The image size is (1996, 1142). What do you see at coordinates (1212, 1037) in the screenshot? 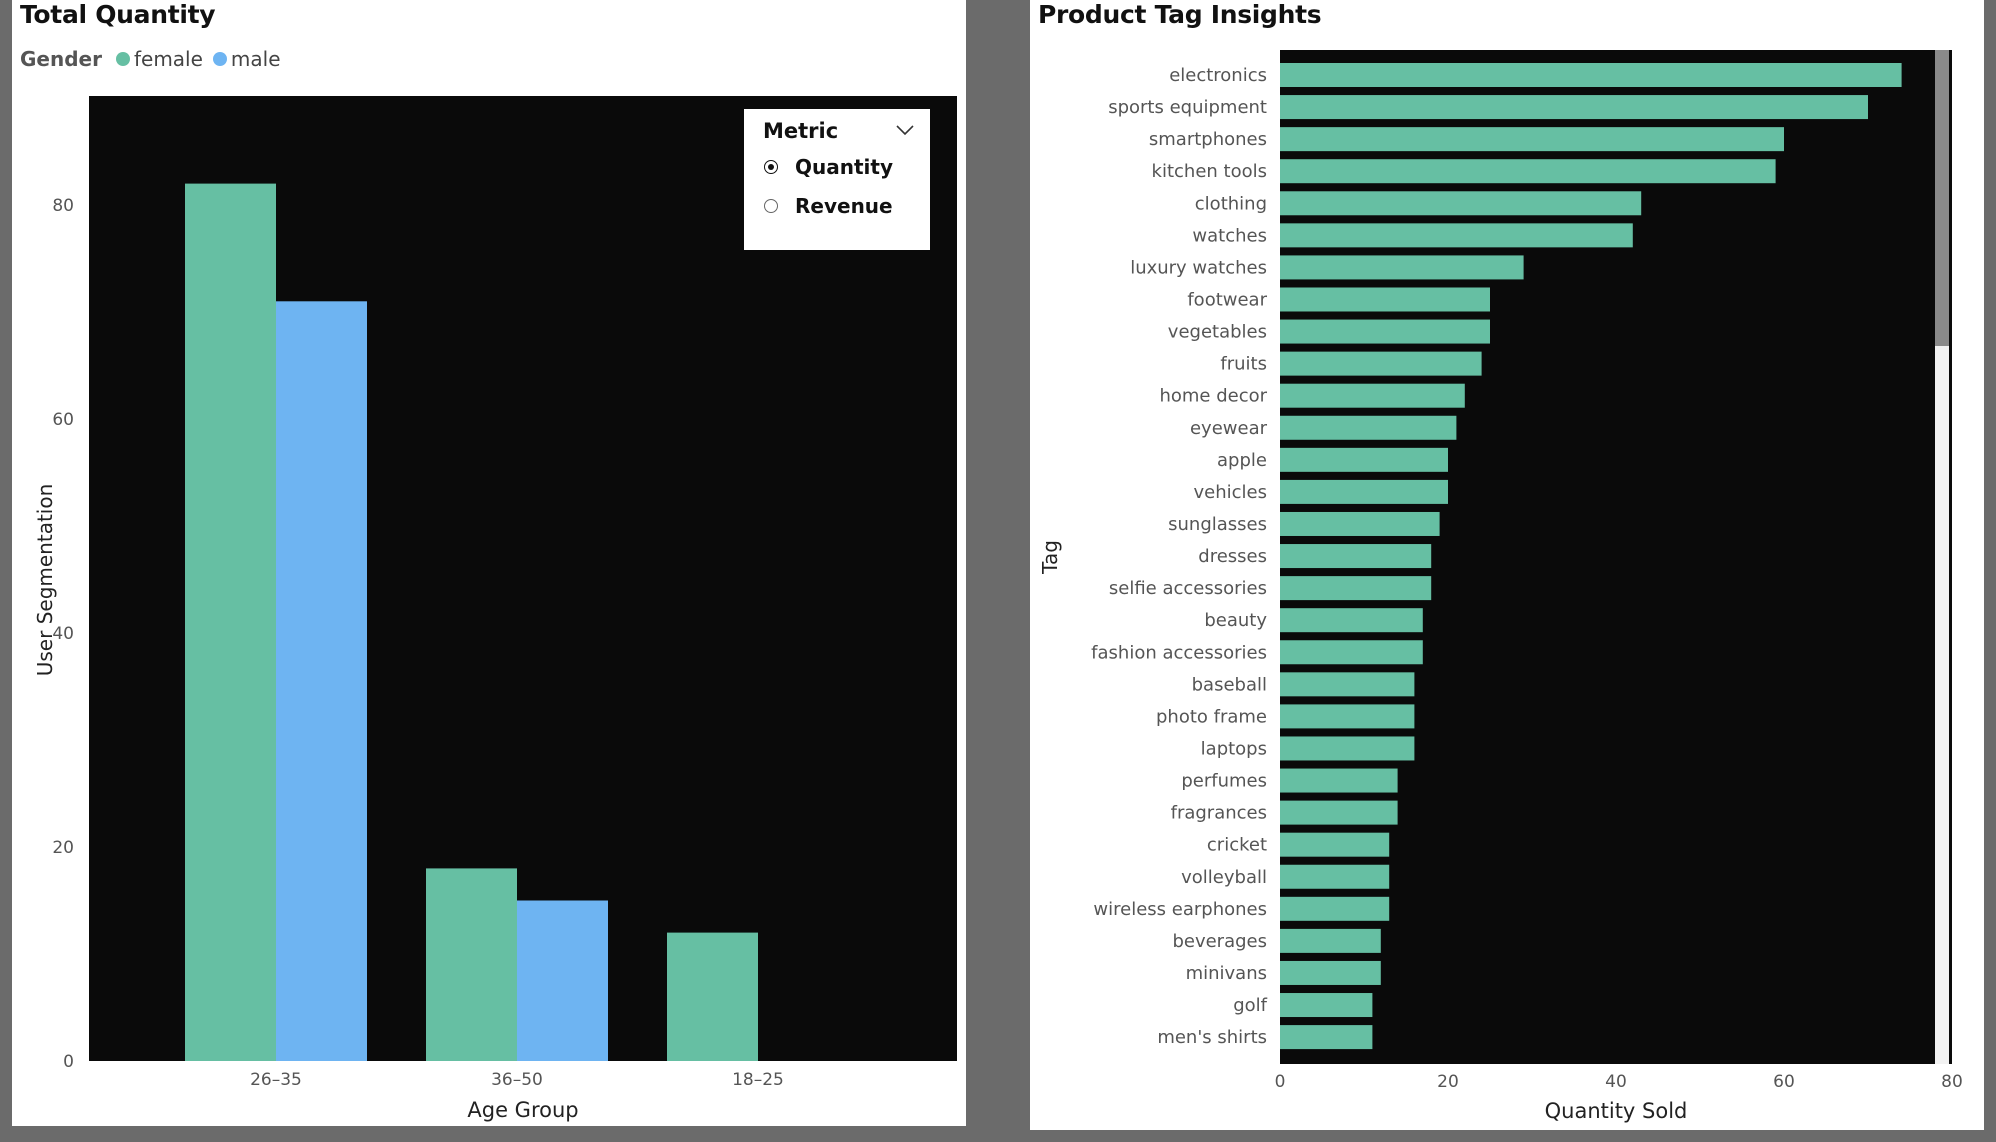
I see `y-tick-label: men's shirts` at bounding box center [1212, 1037].